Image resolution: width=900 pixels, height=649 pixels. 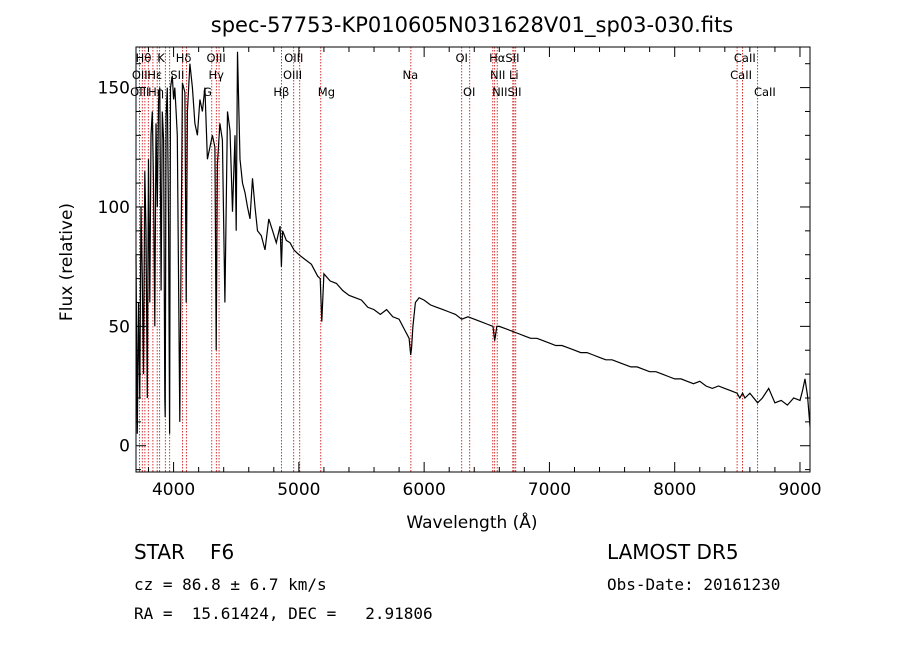 What do you see at coordinates (156, 92) in the screenshot?
I see `line-marker-label: Hη` at bounding box center [156, 92].